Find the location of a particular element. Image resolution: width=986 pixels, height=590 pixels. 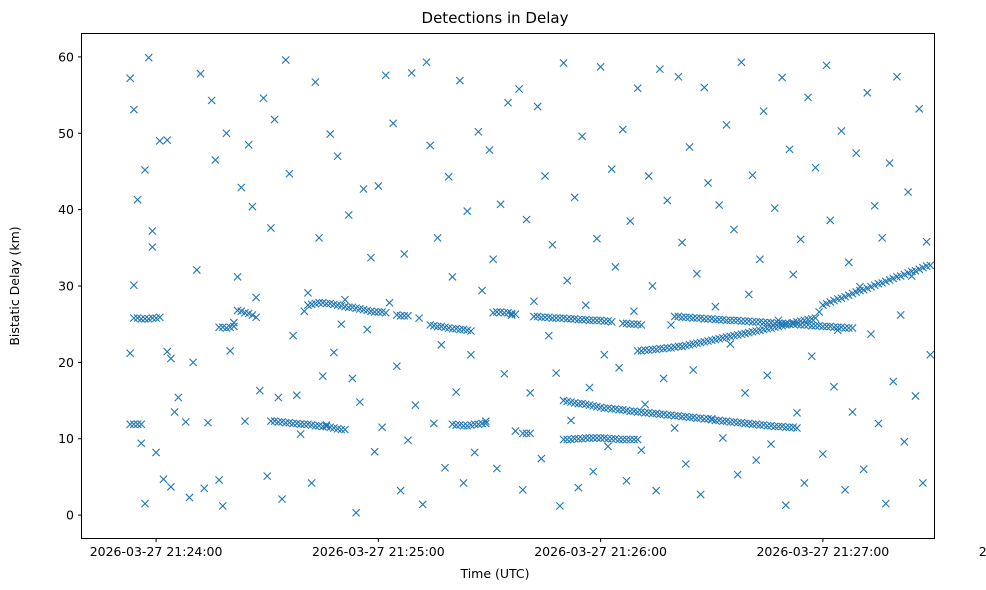

y-axis: 0 10 20 30 40 50 60 is located at coordinates (70, 286).